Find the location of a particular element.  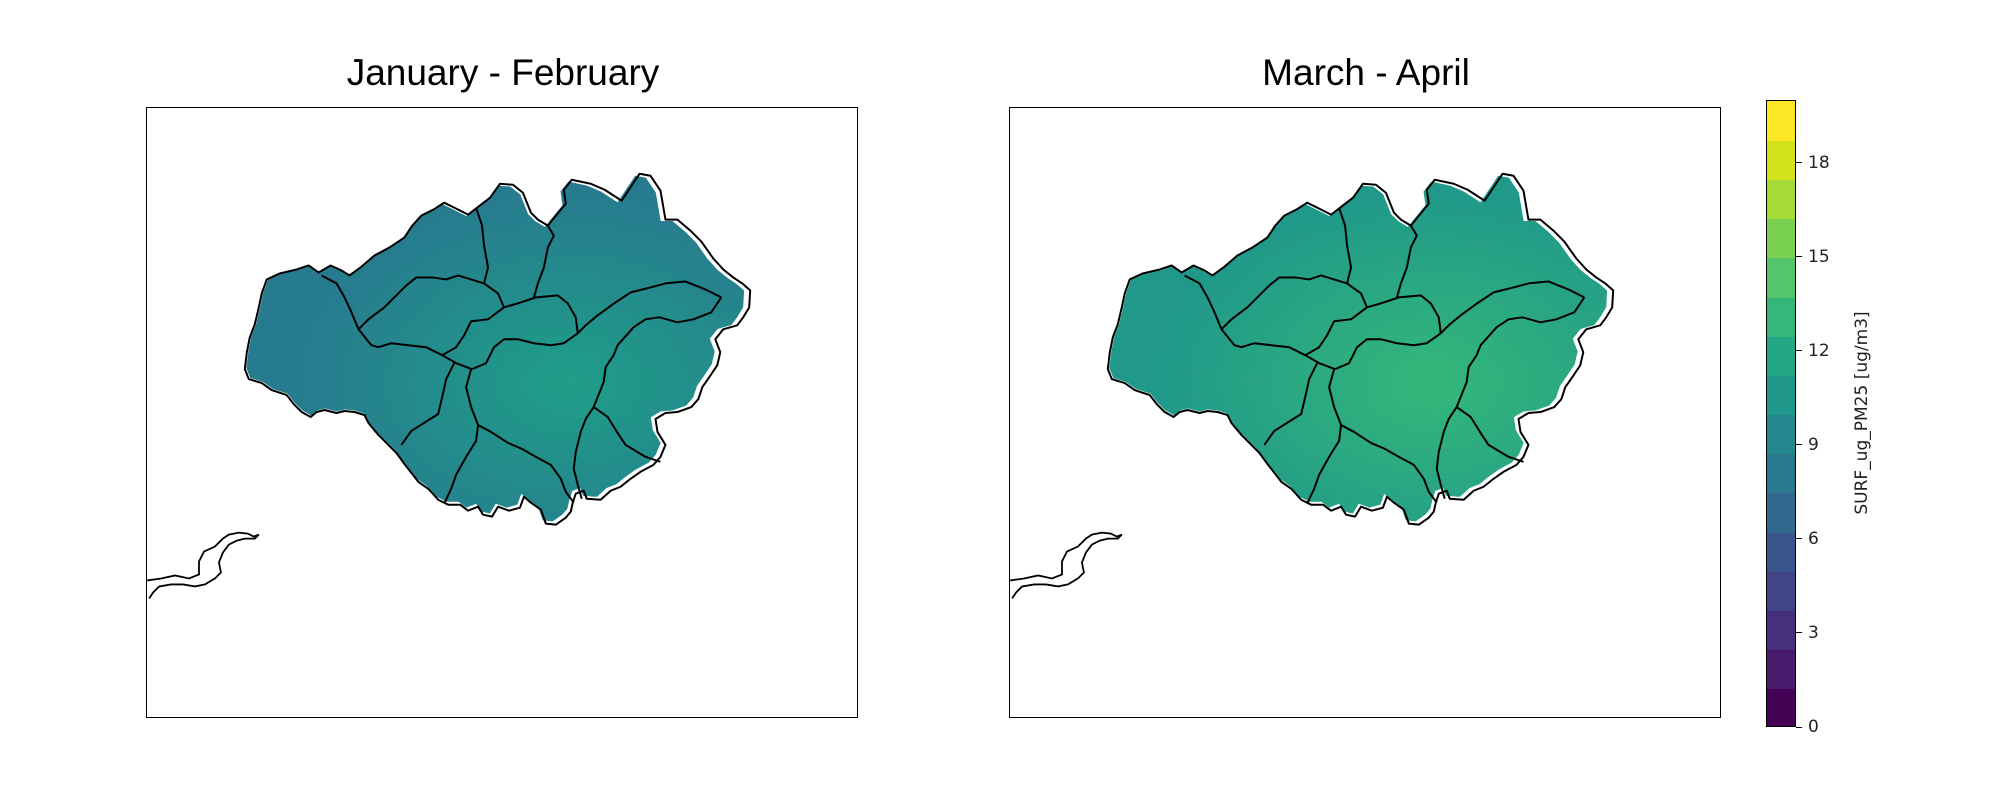

panel-title-jan-feb: January - February is located at coordinates (503, 72).